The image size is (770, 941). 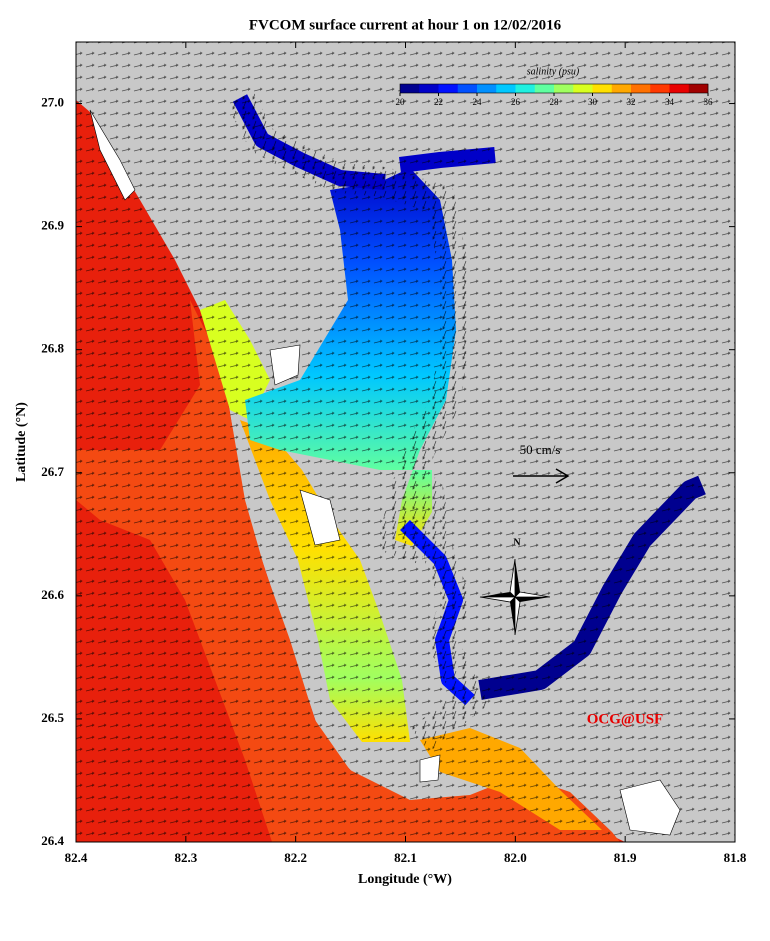 What do you see at coordinates (670, 102) in the screenshot?
I see `colorbar-tick-label: 34` at bounding box center [670, 102].